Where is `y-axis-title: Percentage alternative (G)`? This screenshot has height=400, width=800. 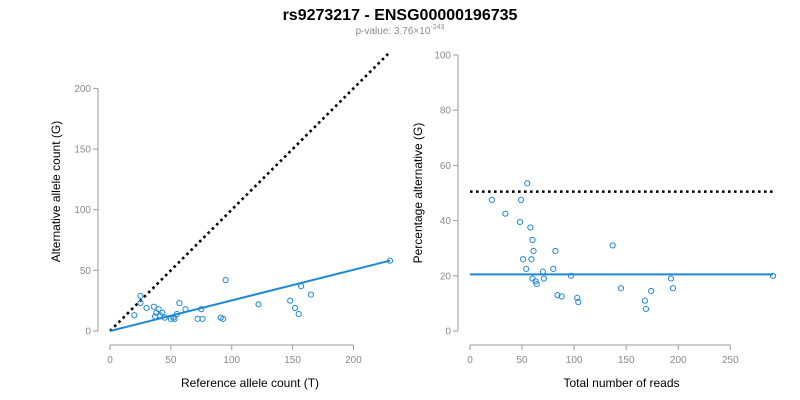 y-axis-title: Percentage alternative (G) is located at coordinates (418, 193).